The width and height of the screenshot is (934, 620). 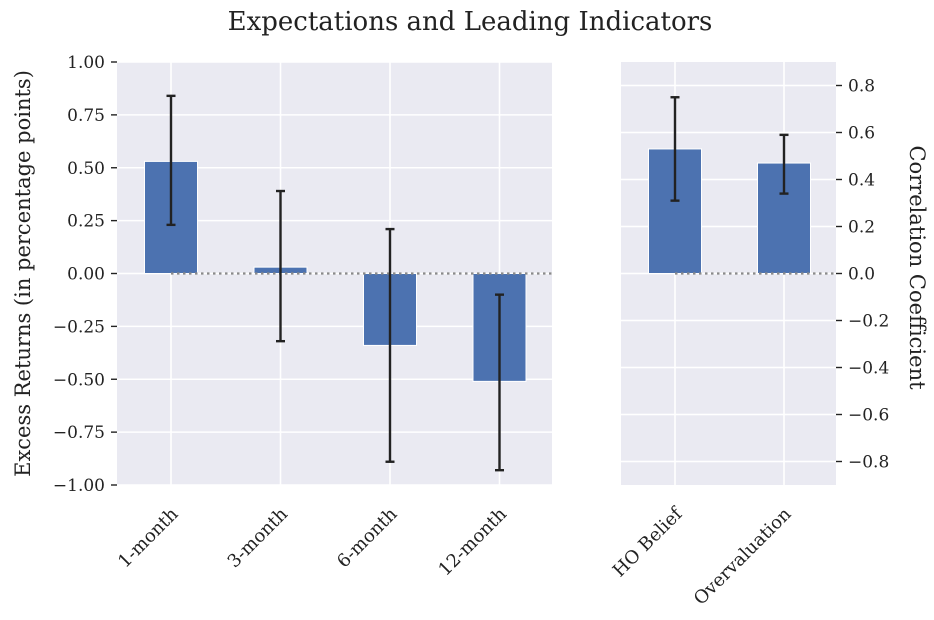 What do you see at coordinates (917, 267) in the screenshot?
I see `y-axis-label: Correlation Coefficient` at bounding box center [917, 267].